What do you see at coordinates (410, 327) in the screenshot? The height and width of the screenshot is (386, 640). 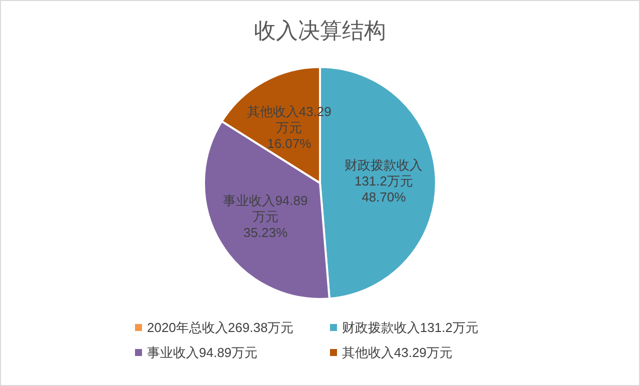 I see `legend-label: 财政拨款收入131.2万元` at bounding box center [410, 327].